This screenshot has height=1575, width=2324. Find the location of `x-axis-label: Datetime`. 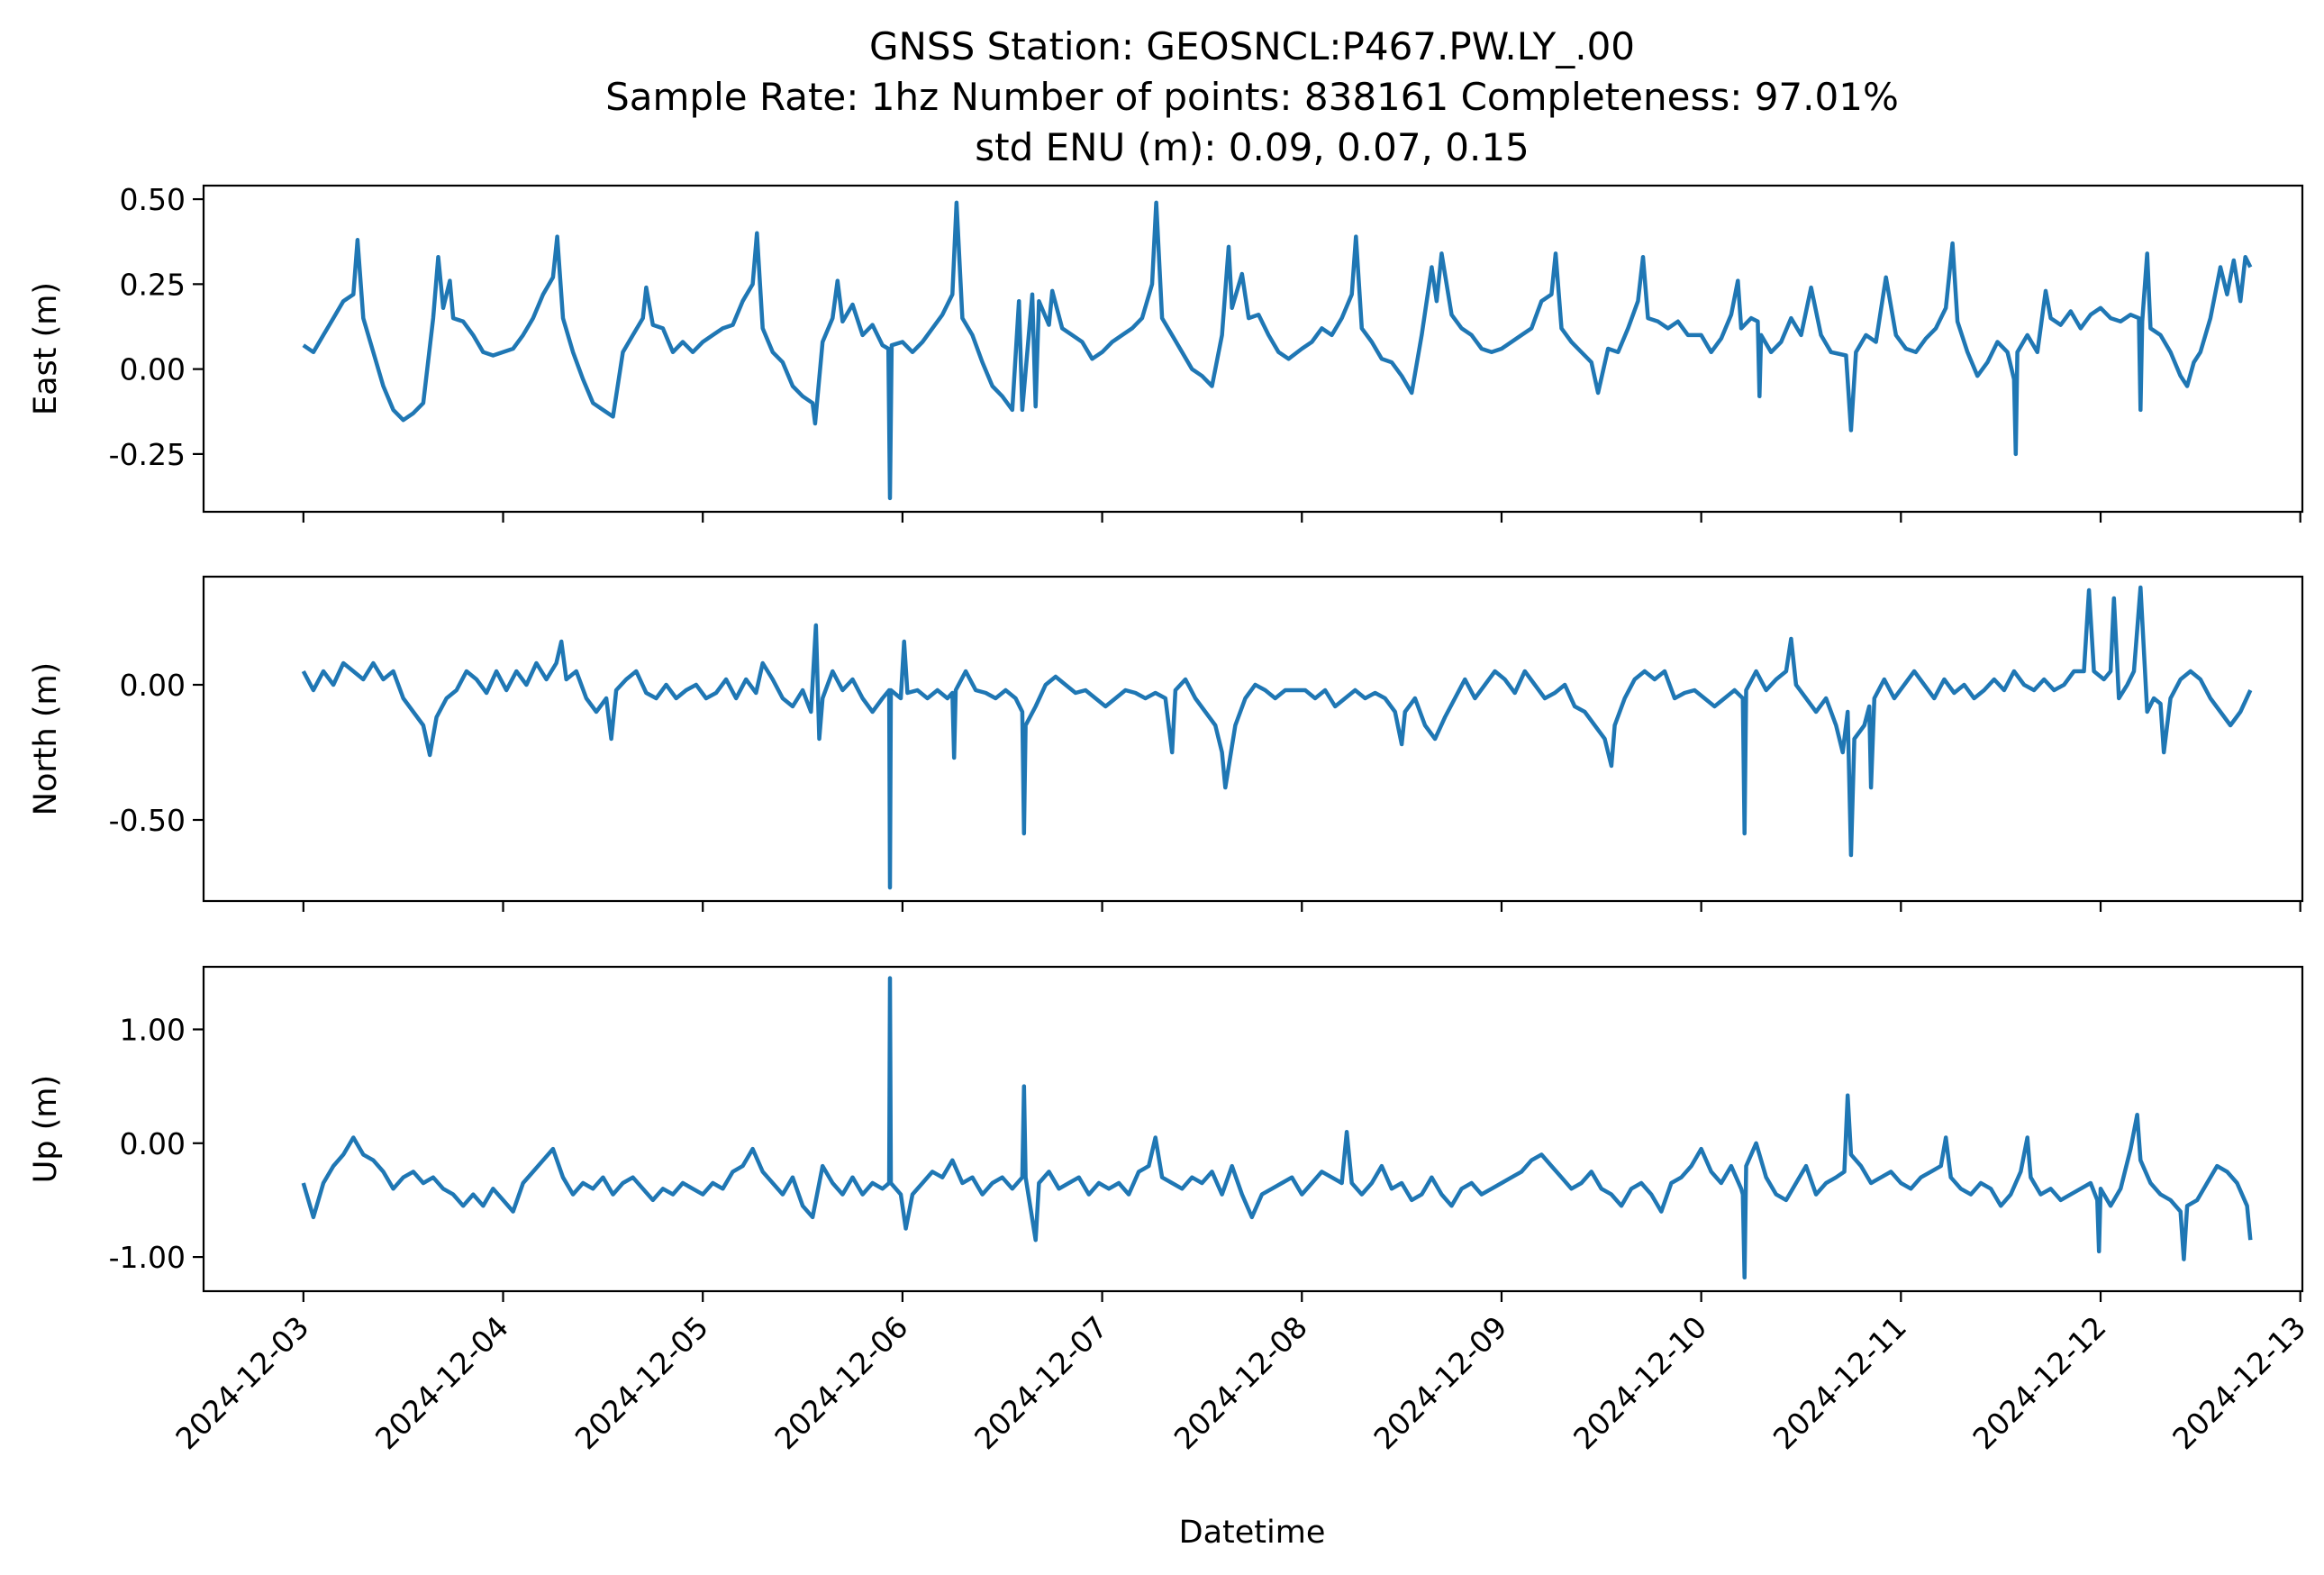

x-axis-label: Datetime is located at coordinates (1252, 1533).